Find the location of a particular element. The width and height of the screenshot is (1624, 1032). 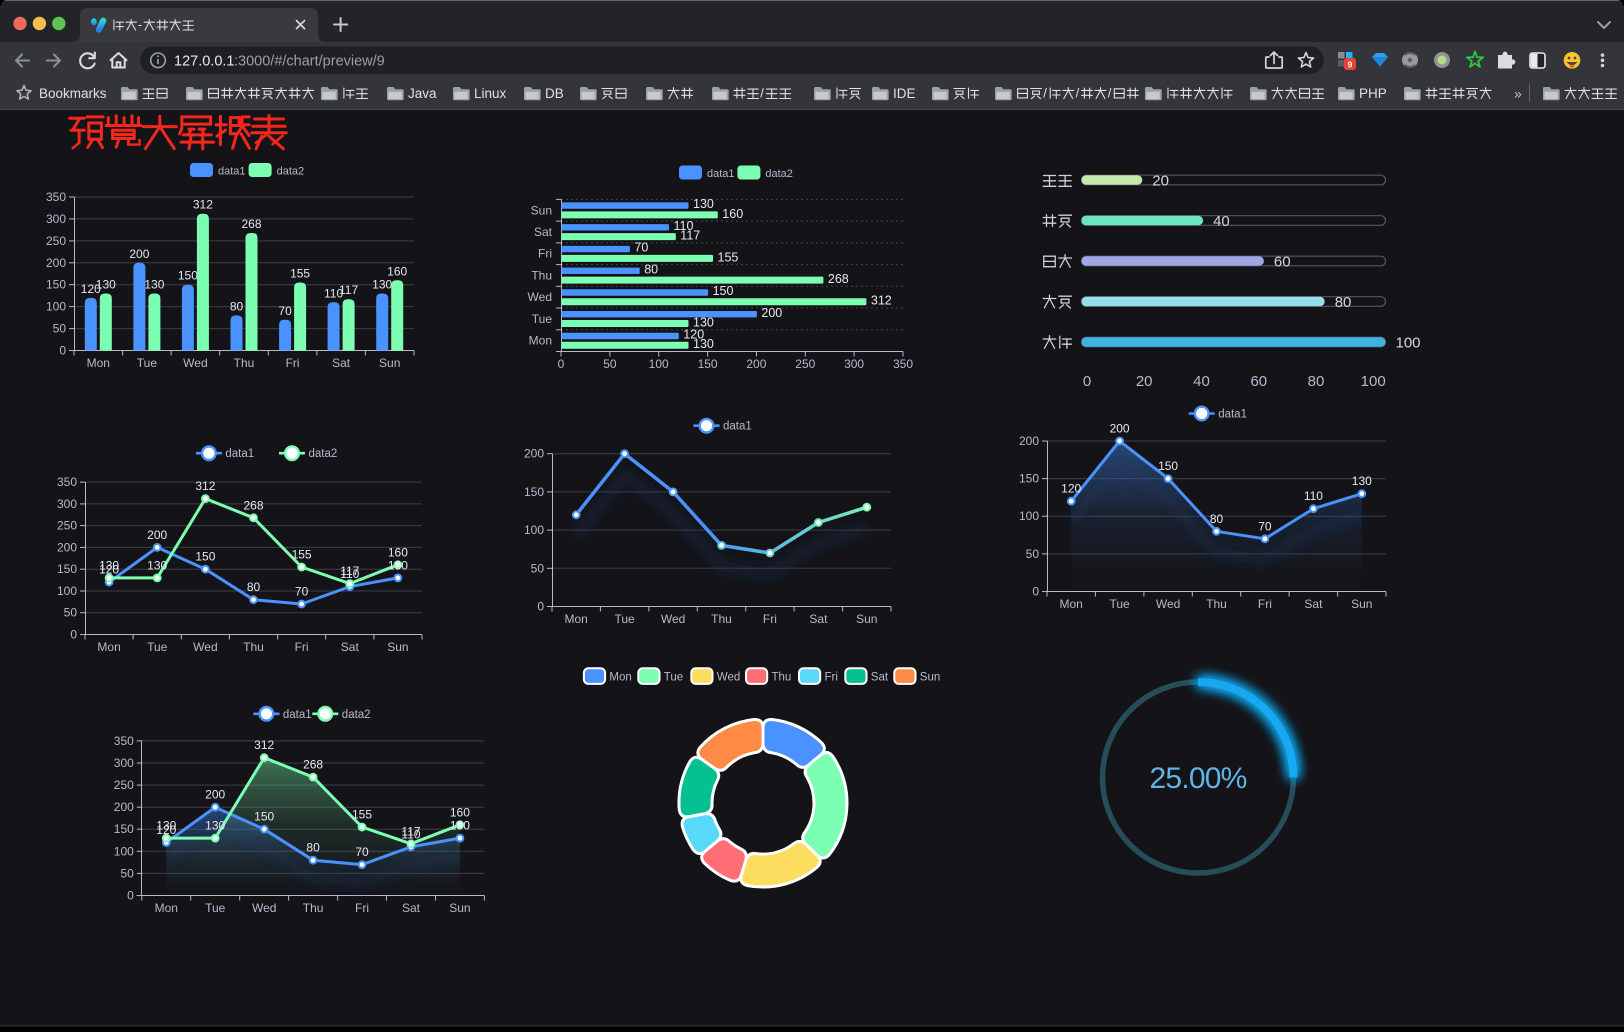

svg-text: 20 is located at coordinates (1160, 181).